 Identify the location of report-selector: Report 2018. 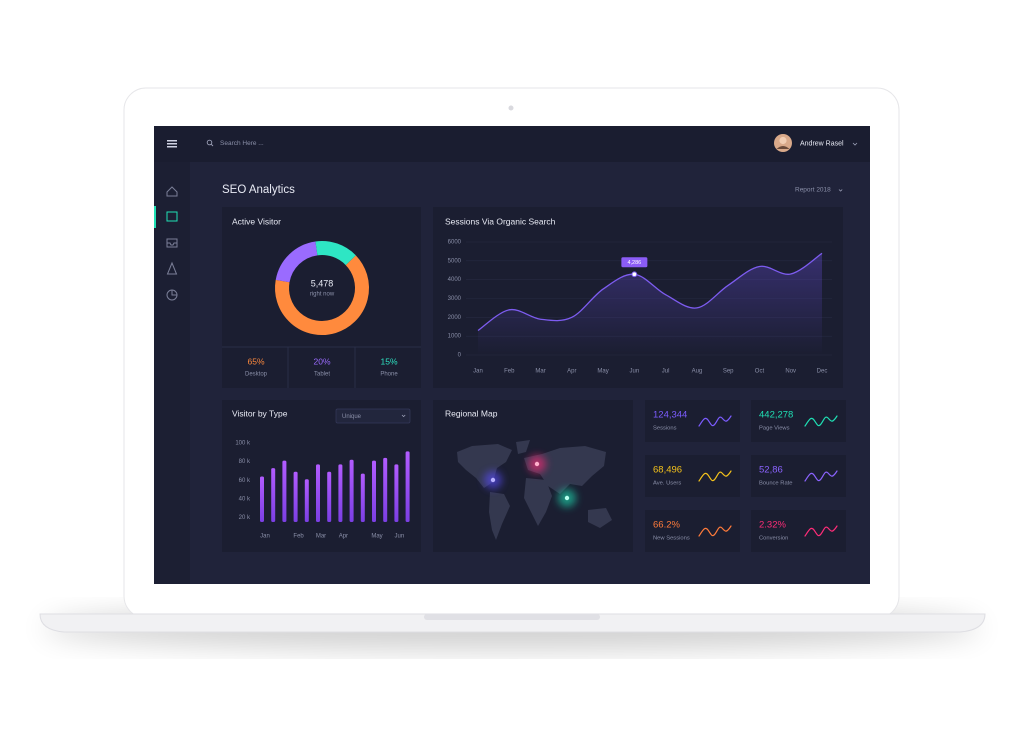
(819, 190).